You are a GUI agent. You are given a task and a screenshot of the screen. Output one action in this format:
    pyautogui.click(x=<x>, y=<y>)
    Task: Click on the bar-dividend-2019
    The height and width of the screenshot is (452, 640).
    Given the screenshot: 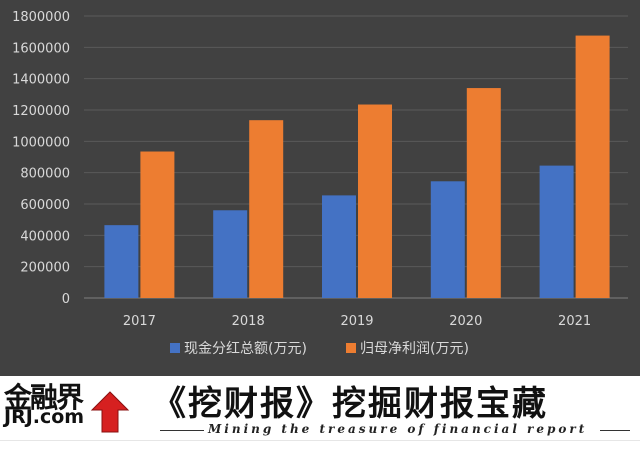 What is the action you would take?
    pyautogui.click(x=339, y=246)
    